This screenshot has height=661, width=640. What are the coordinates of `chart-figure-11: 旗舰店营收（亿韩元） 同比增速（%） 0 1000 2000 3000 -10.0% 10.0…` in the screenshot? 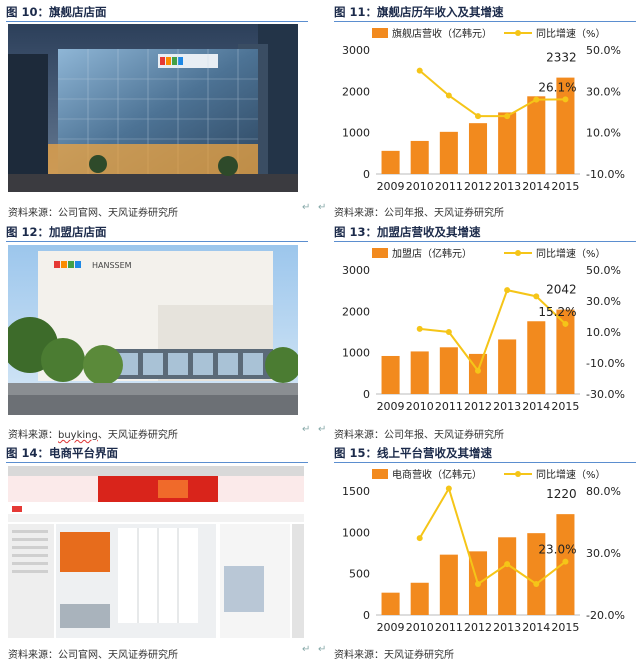 It's located at (483, 110).